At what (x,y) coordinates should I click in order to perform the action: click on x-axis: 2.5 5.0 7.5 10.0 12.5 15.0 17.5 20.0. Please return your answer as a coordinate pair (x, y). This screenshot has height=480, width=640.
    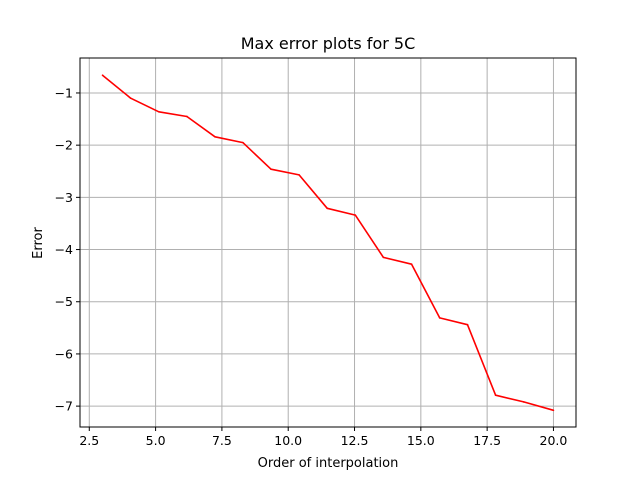
    Looking at the image, I should click on (323, 437).